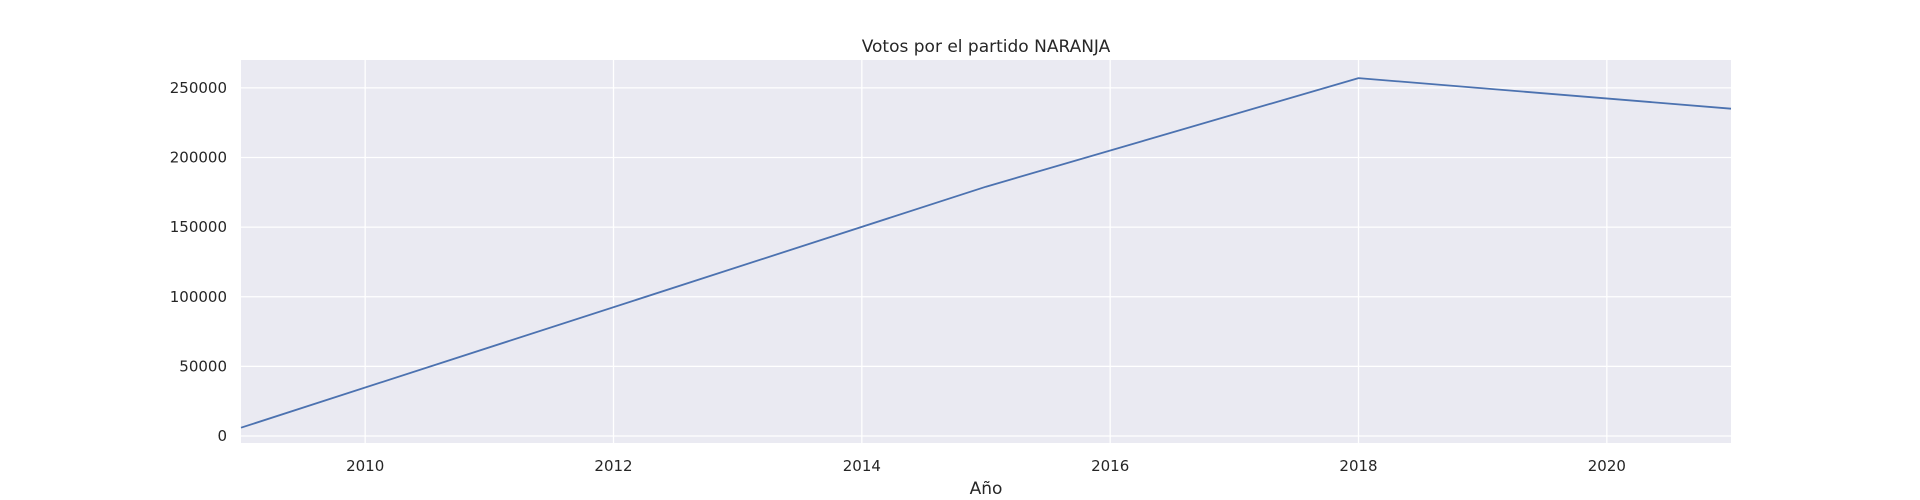  Describe the element at coordinates (222, 436) in the screenshot. I see `y-tick-label: 0` at that location.